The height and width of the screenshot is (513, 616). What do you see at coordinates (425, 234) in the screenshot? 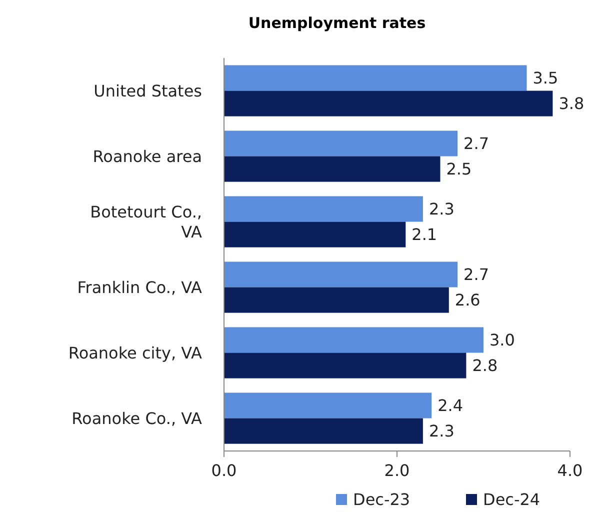
I see `data-label: 2.1` at bounding box center [425, 234].